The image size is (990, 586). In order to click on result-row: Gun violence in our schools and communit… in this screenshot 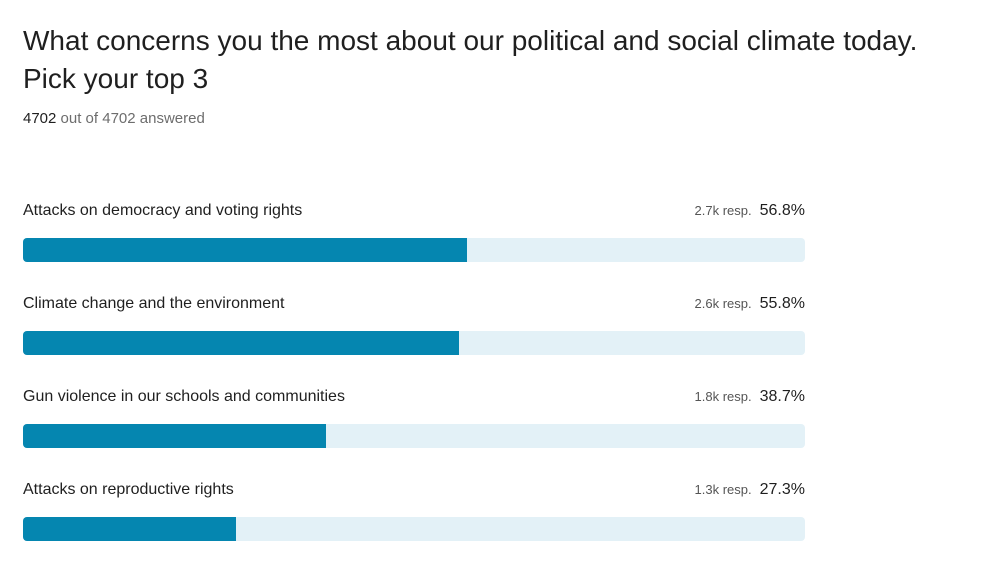, I will do `click(414, 432)`.